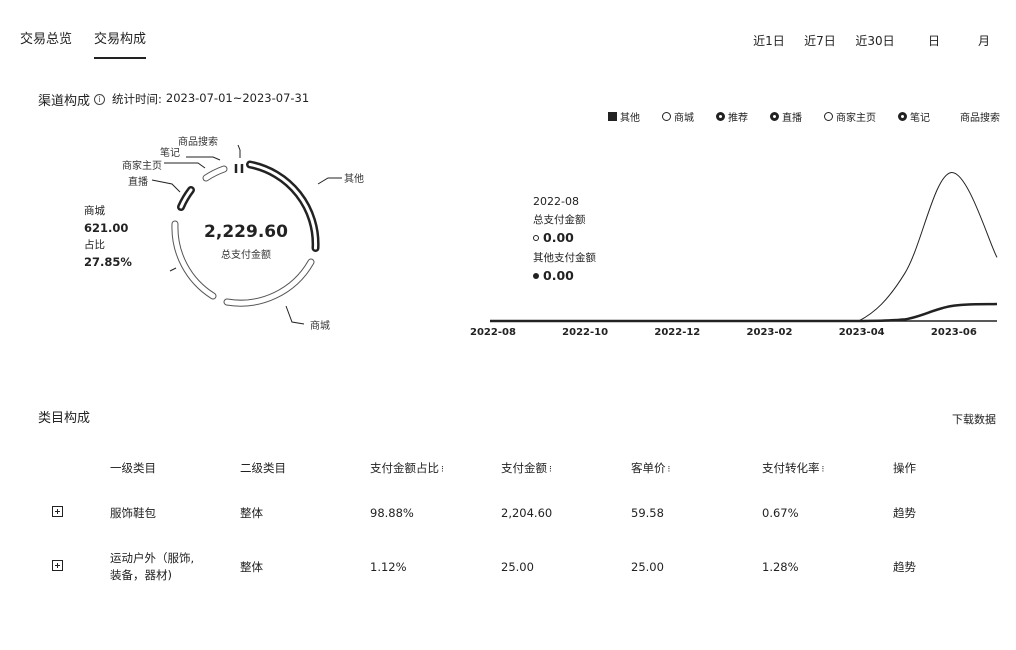  I want to click on x-tick-label: 2023-02, so click(769, 332).